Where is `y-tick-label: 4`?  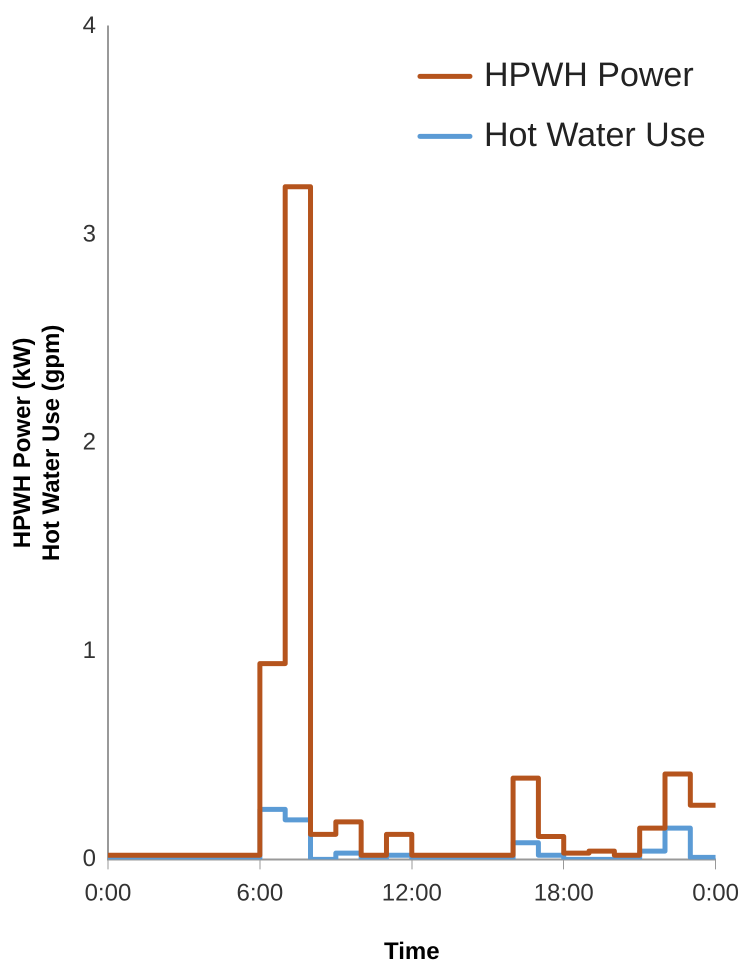 y-tick-label: 4 is located at coordinates (89, 26).